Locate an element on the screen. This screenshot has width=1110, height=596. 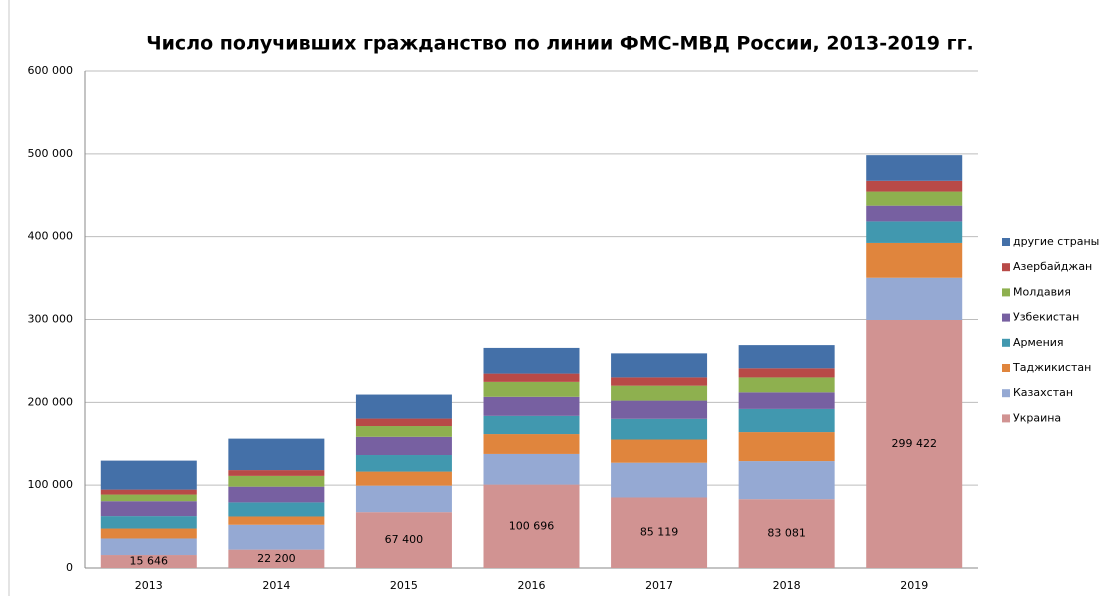
legend-label: Украина is located at coordinates (1037, 417).